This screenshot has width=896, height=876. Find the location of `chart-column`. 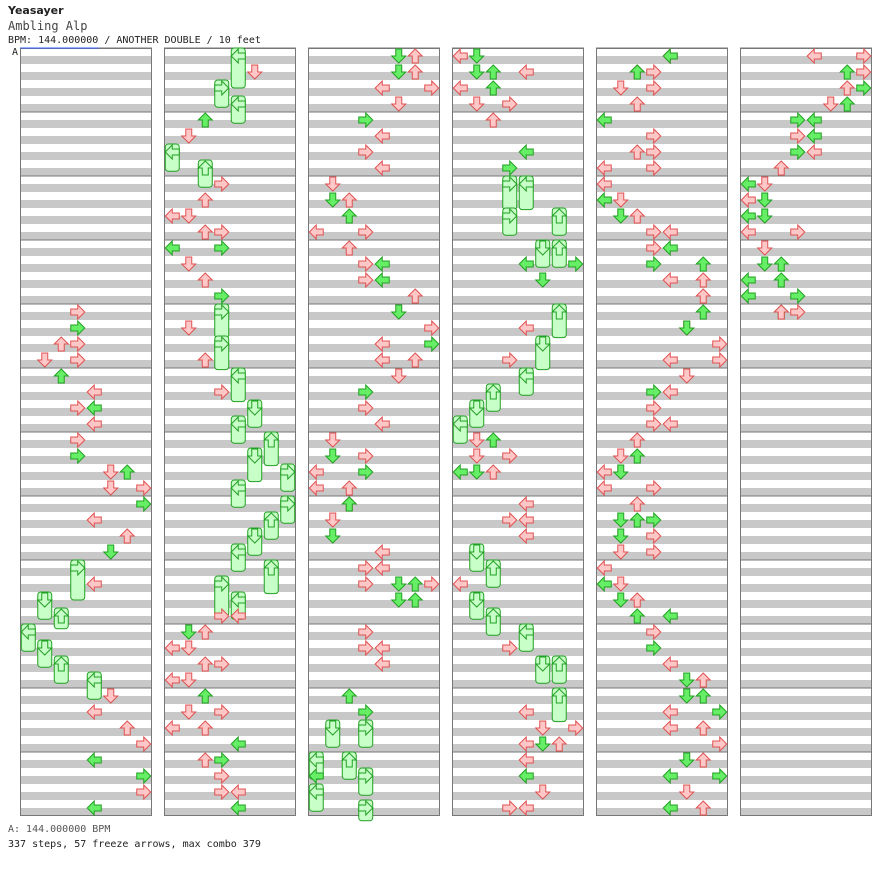

chart-column is located at coordinates (230, 431).